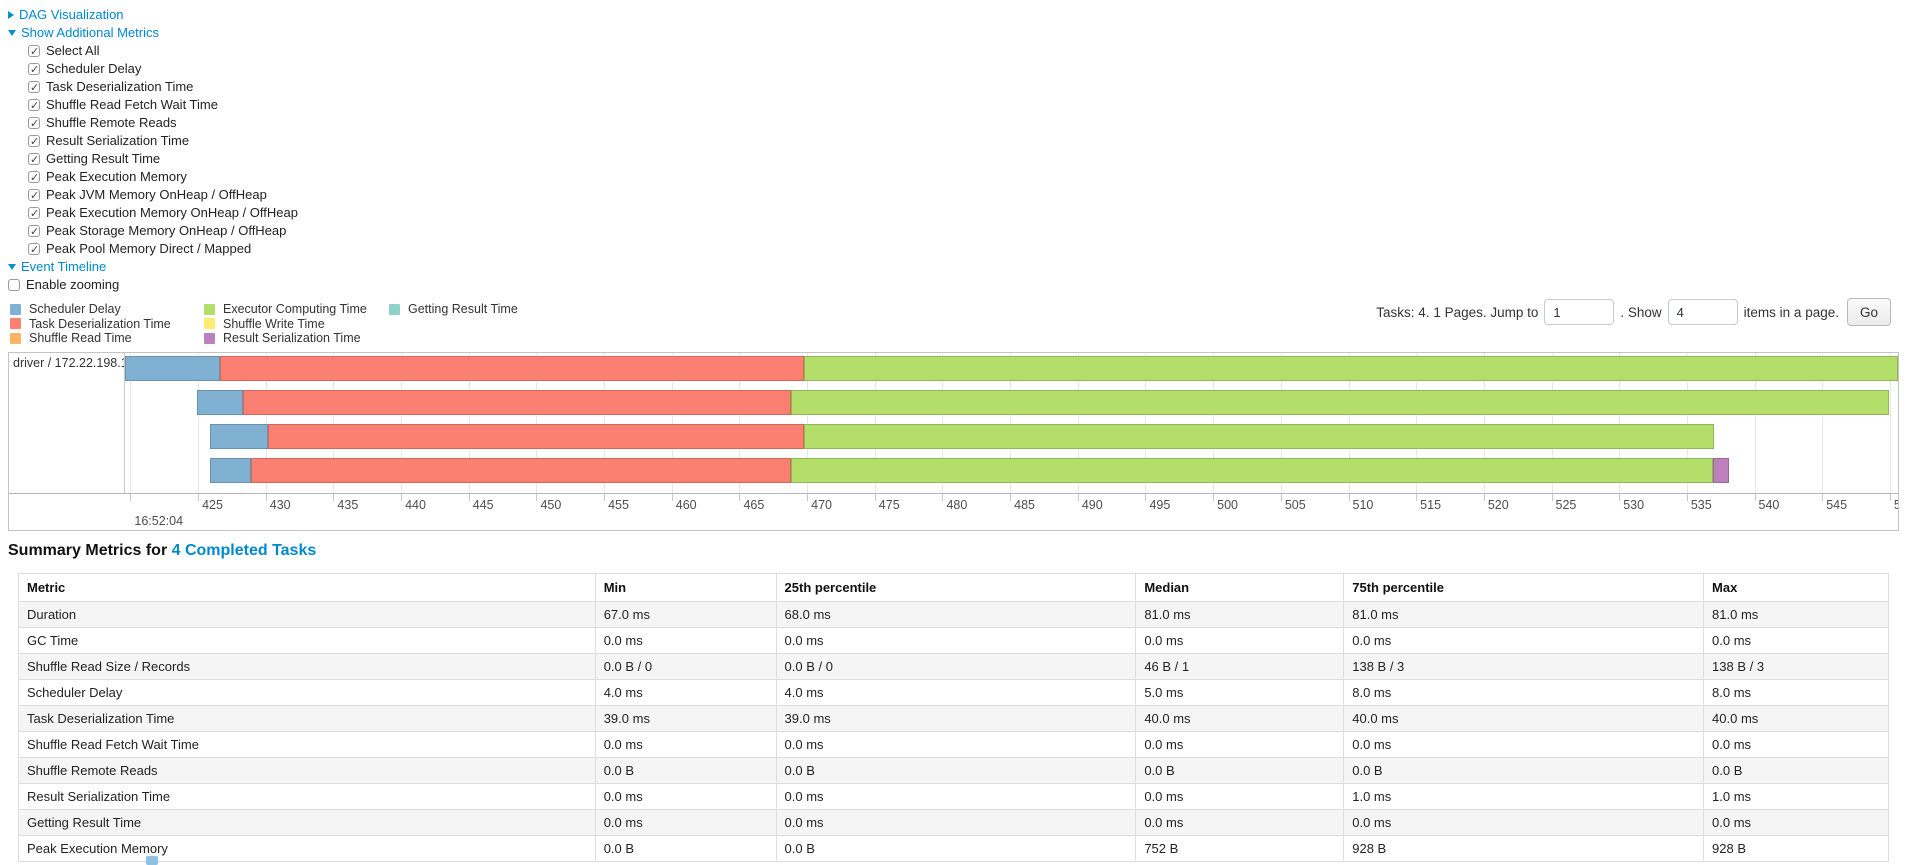 Image resolution: width=1907 pixels, height=865 pixels. What do you see at coordinates (358, 69) in the screenshot?
I see `metric-checkbox-row: Scheduler Delay` at bounding box center [358, 69].